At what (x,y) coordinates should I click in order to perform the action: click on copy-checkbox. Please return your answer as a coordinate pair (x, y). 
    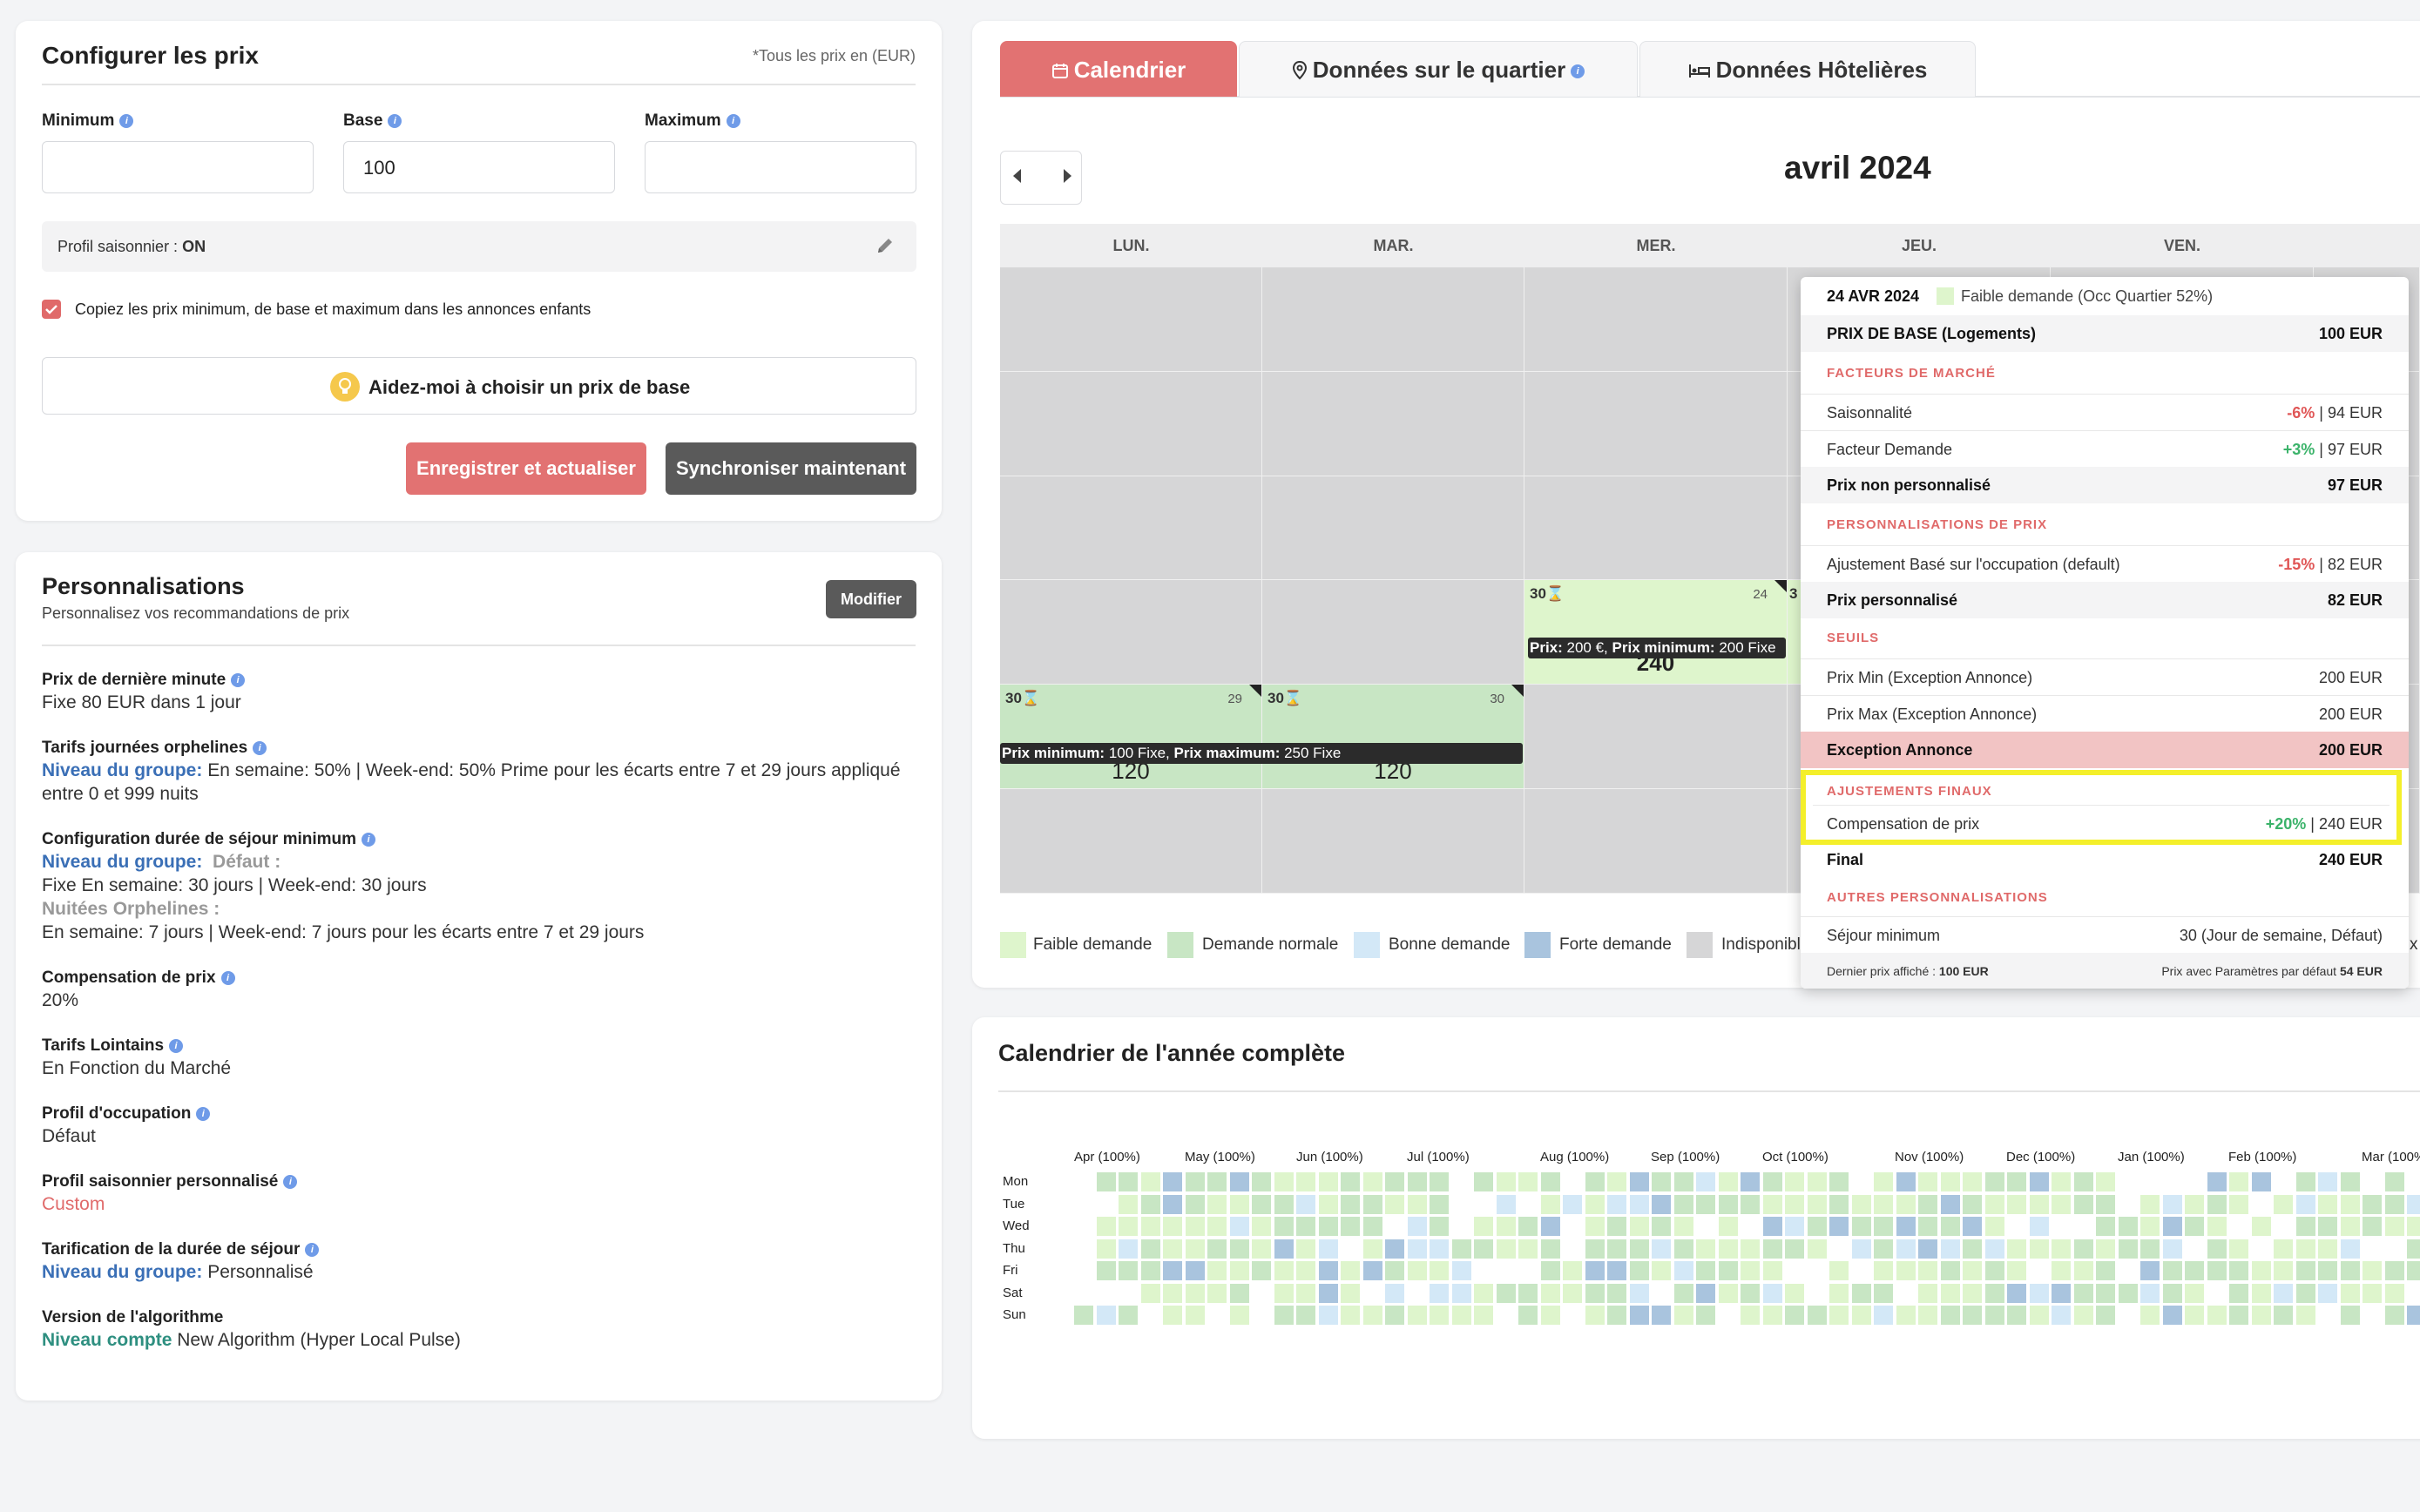
    Looking at the image, I should click on (51, 309).